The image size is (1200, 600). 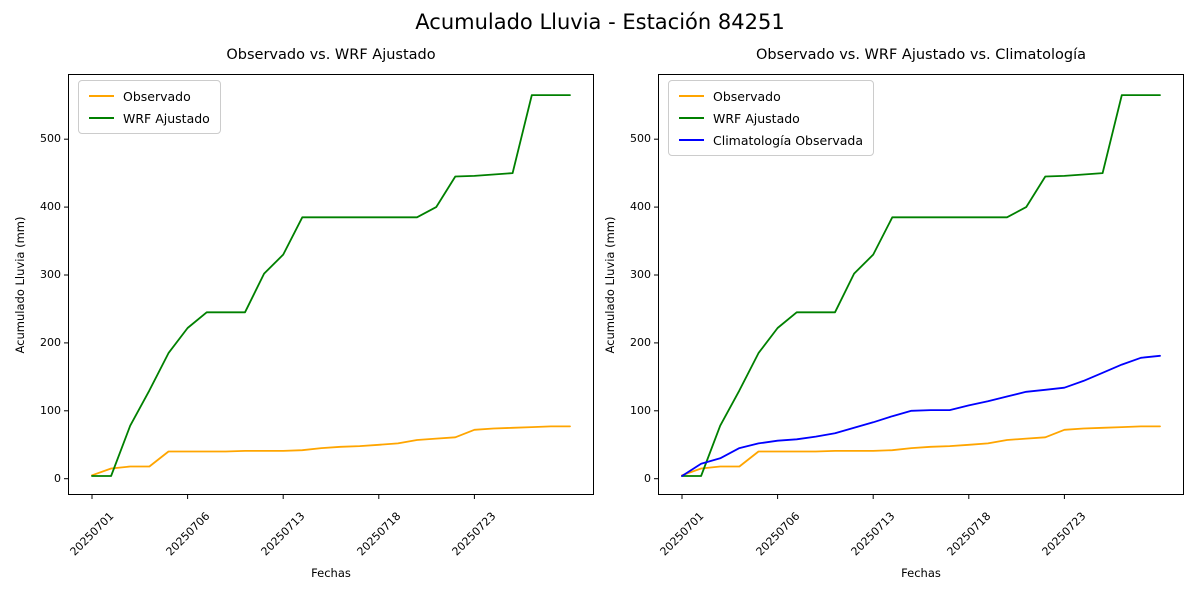 I want to click on figure-title: Acumulado Lluvia - Estación 84251, so click(x=600, y=22).